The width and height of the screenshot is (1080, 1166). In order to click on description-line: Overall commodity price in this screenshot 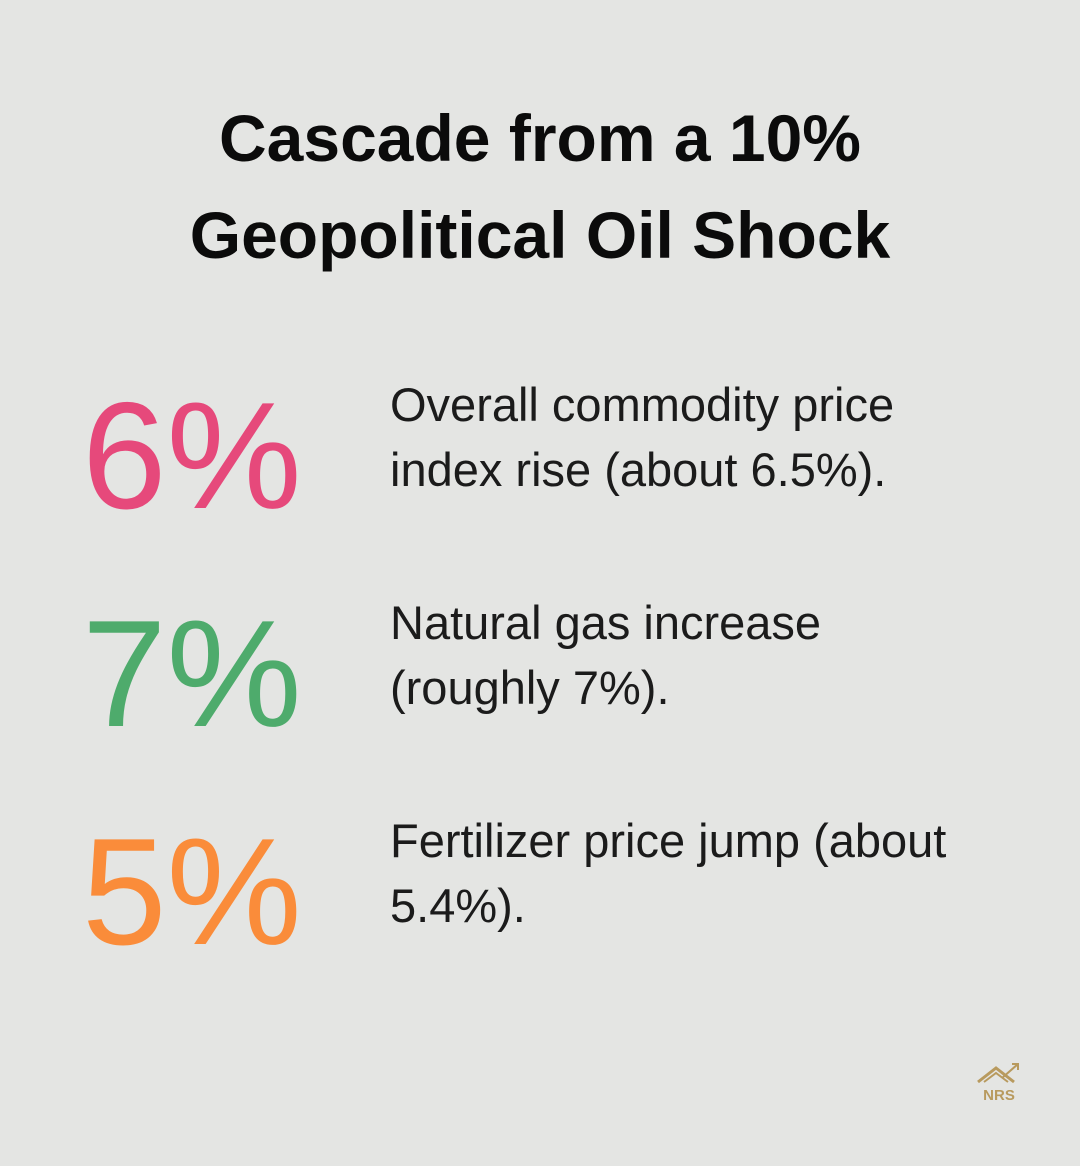, I will do `click(642, 404)`.